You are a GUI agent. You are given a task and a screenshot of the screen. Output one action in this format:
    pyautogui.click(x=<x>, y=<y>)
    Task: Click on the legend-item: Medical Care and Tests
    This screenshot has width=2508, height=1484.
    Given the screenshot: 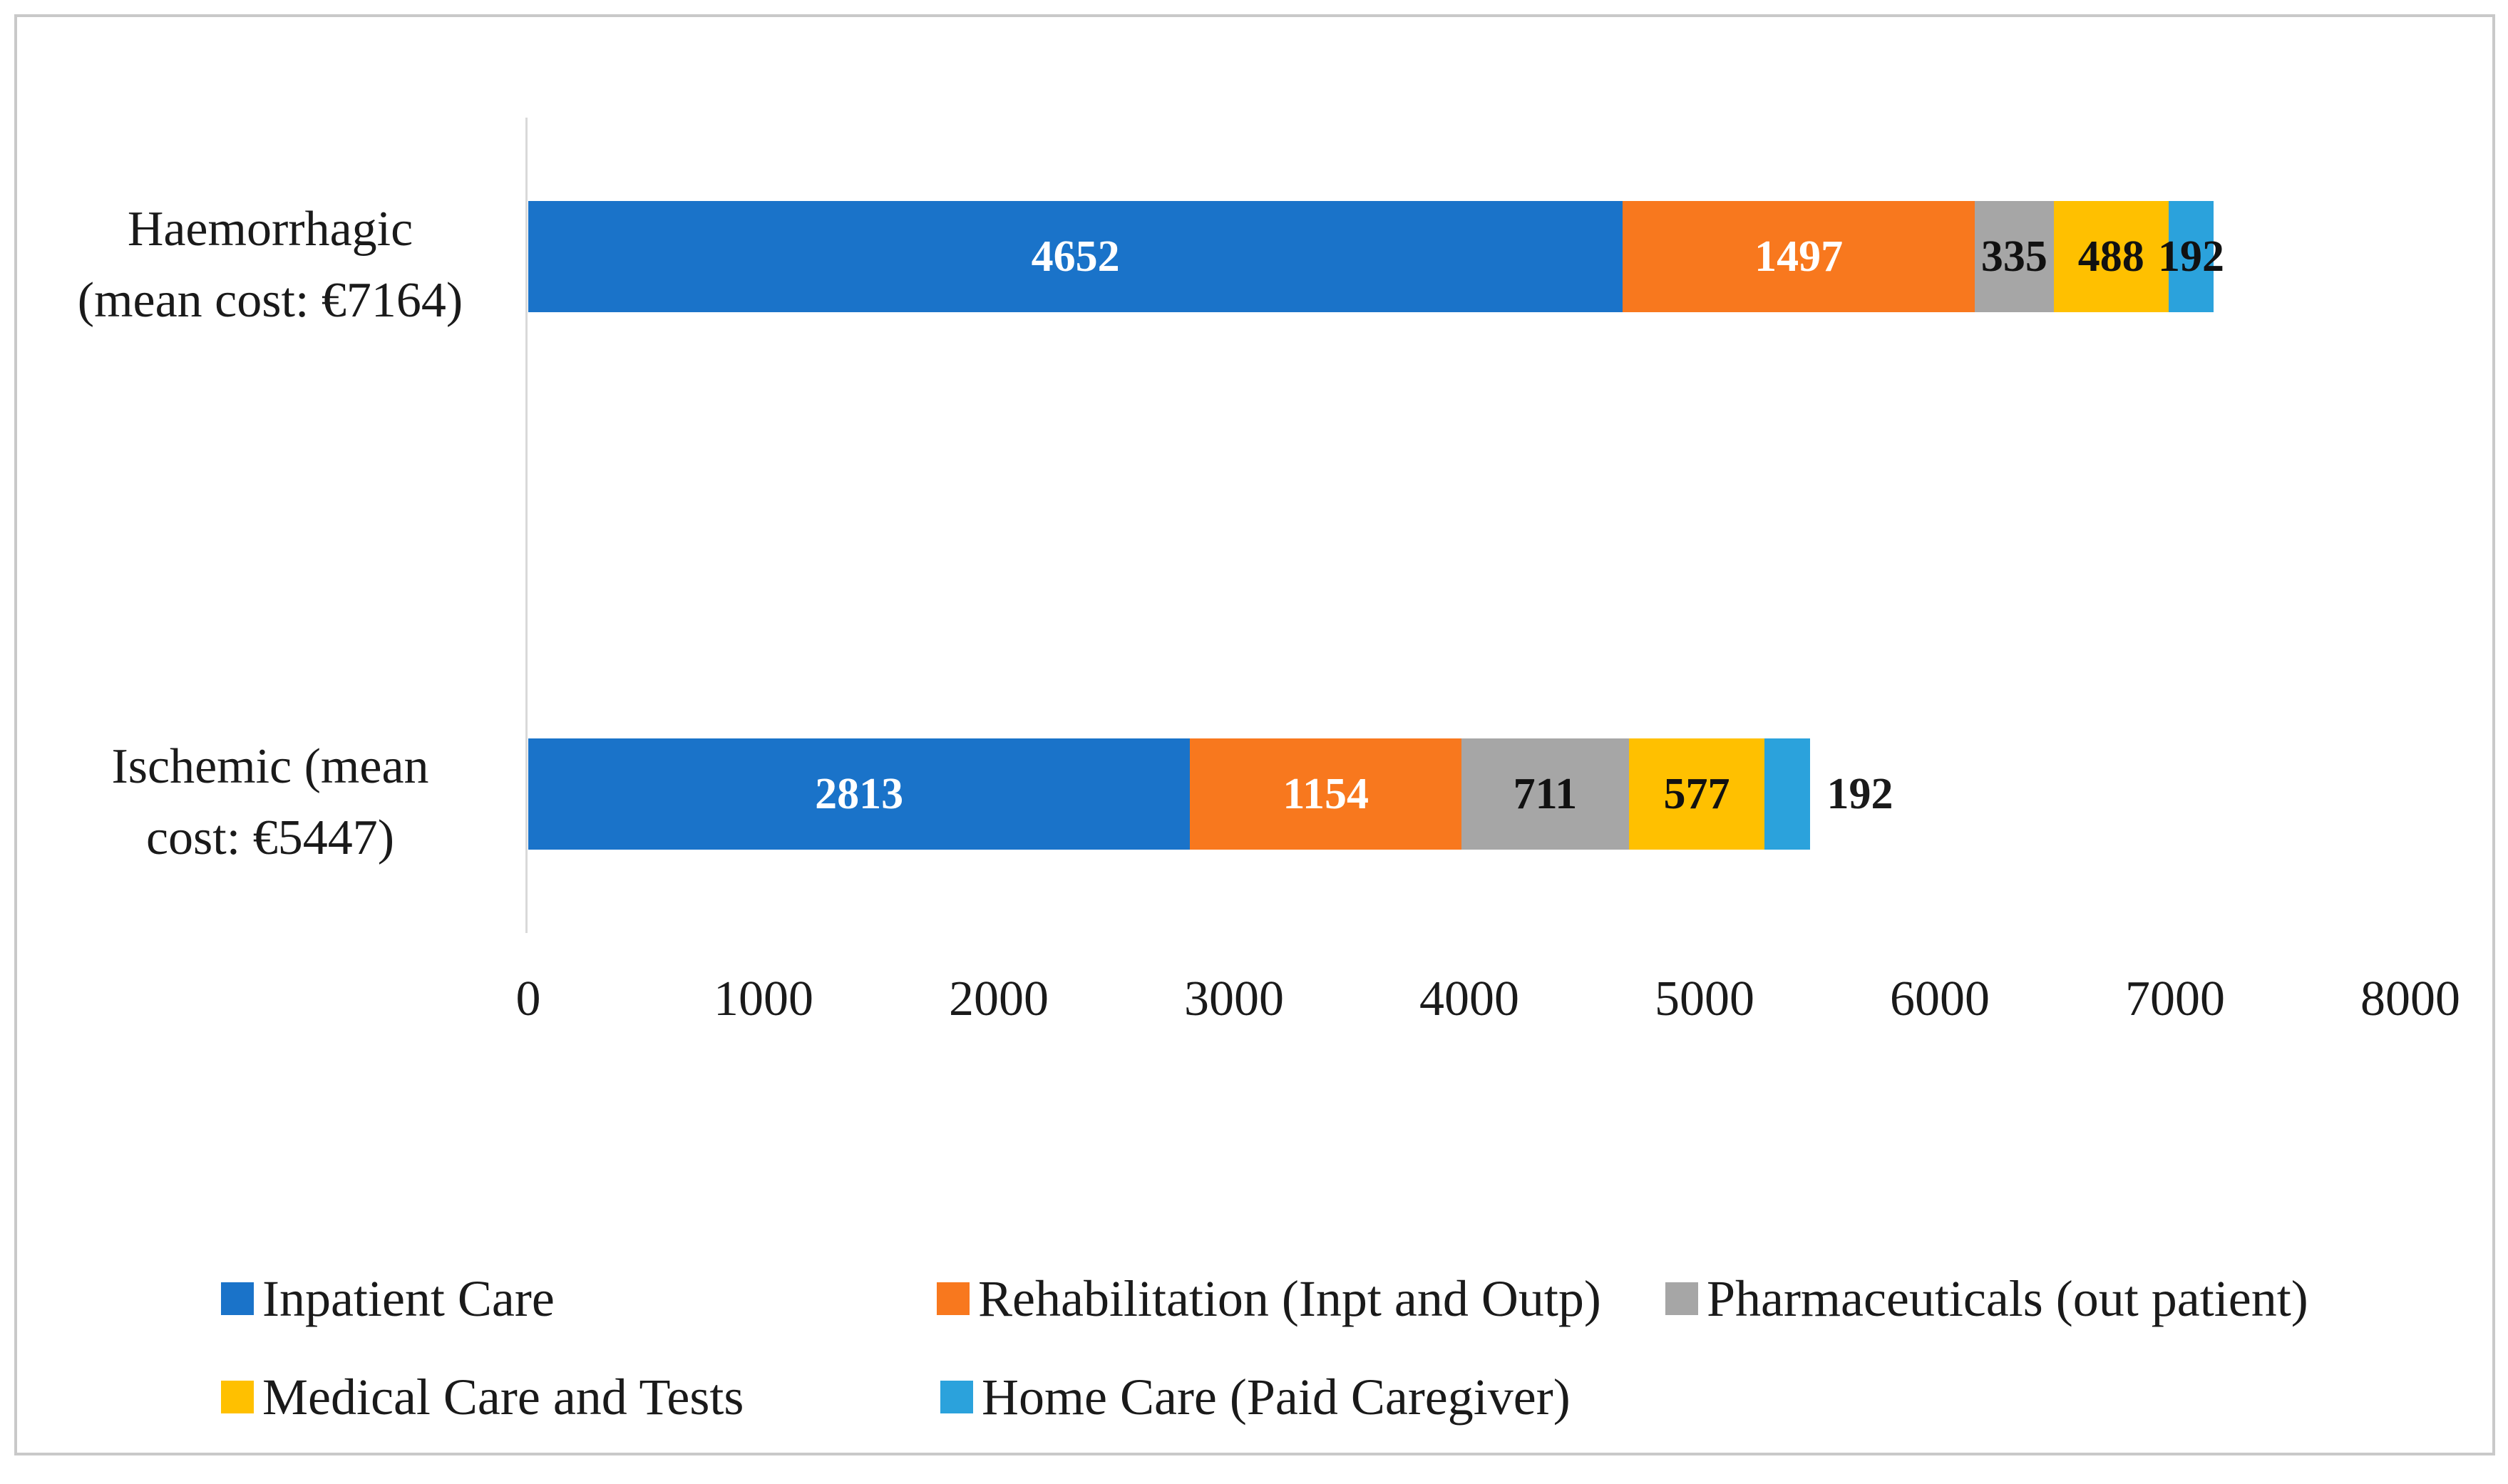 What is the action you would take?
    pyautogui.click(x=482, y=1397)
    